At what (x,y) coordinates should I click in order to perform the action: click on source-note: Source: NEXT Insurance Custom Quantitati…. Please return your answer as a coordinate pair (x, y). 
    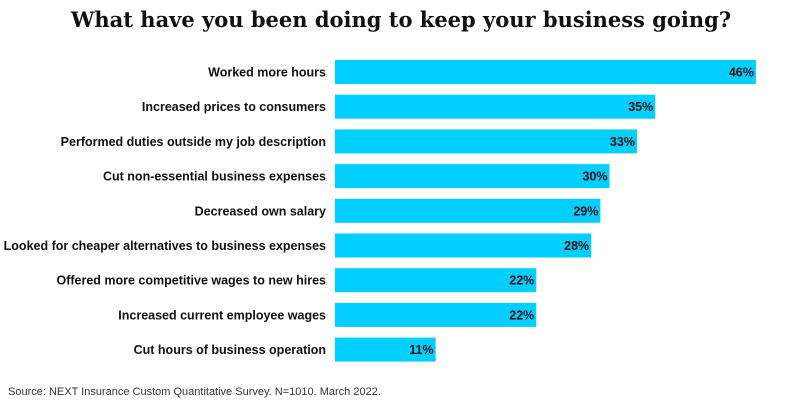
    Looking at the image, I should click on (194, 392).